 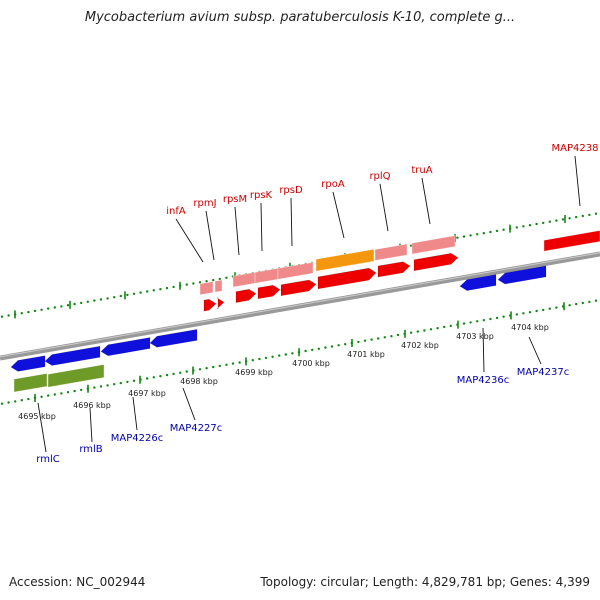 What do you see at coordinates (206, 288) in the screenshot?
I see `gene-infA-model` at bounding box center [206, 288].